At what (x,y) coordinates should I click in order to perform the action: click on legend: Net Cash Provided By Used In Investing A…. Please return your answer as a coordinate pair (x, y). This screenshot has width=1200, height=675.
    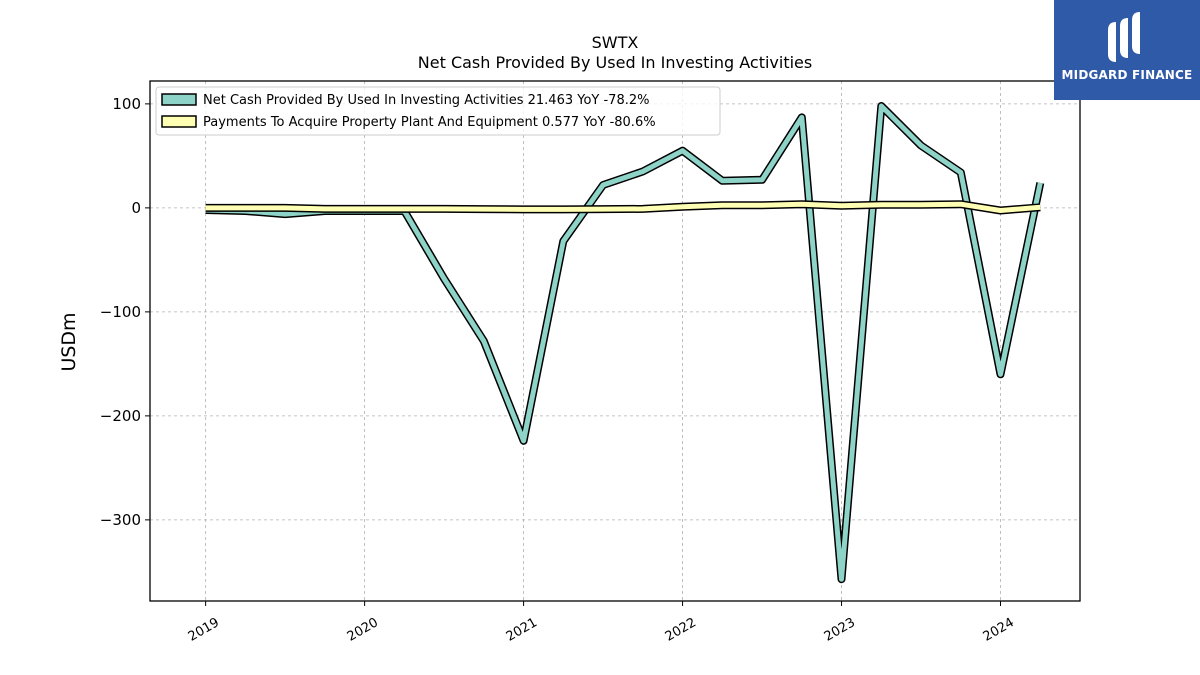
    Looking at the image, I should click on (438, 111).